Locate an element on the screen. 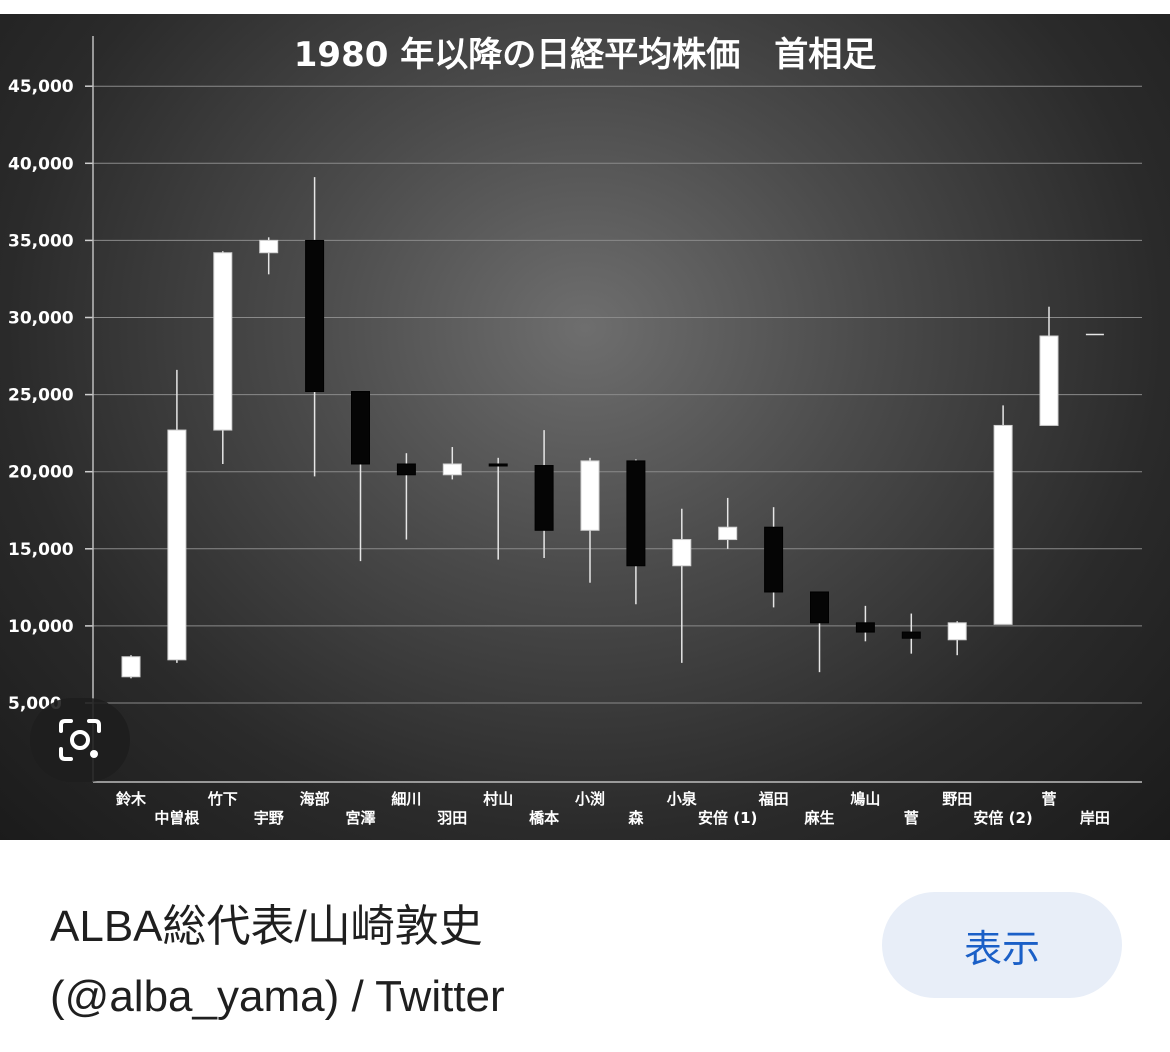 The height and width of the screenshot is (1052, 1170). x-tick-label: 竹下 is located at coordinates (222, 799).